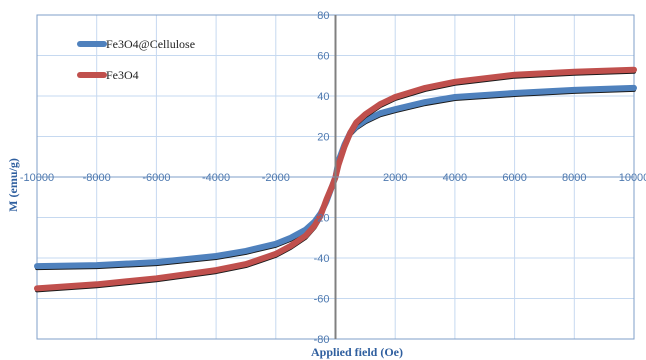 The width and height of the screenshot is (646, 360). I want to click on y-tick-label: -80, so click(322, 340).